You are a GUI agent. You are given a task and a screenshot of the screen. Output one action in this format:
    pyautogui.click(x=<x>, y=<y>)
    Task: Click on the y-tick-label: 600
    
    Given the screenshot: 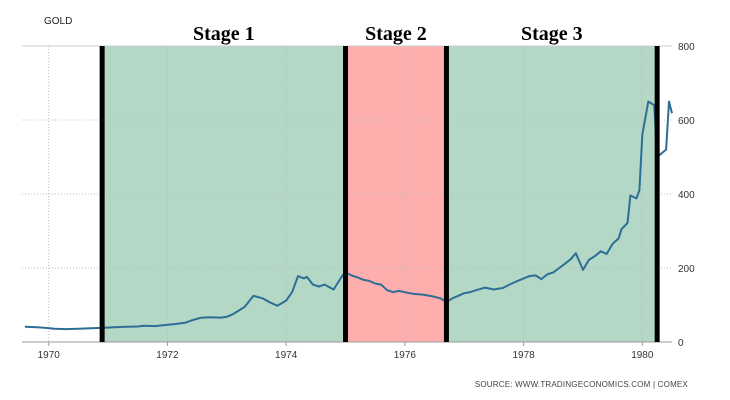 What is the action you would take?
    pyautogui.click(x=686, y=121)
    